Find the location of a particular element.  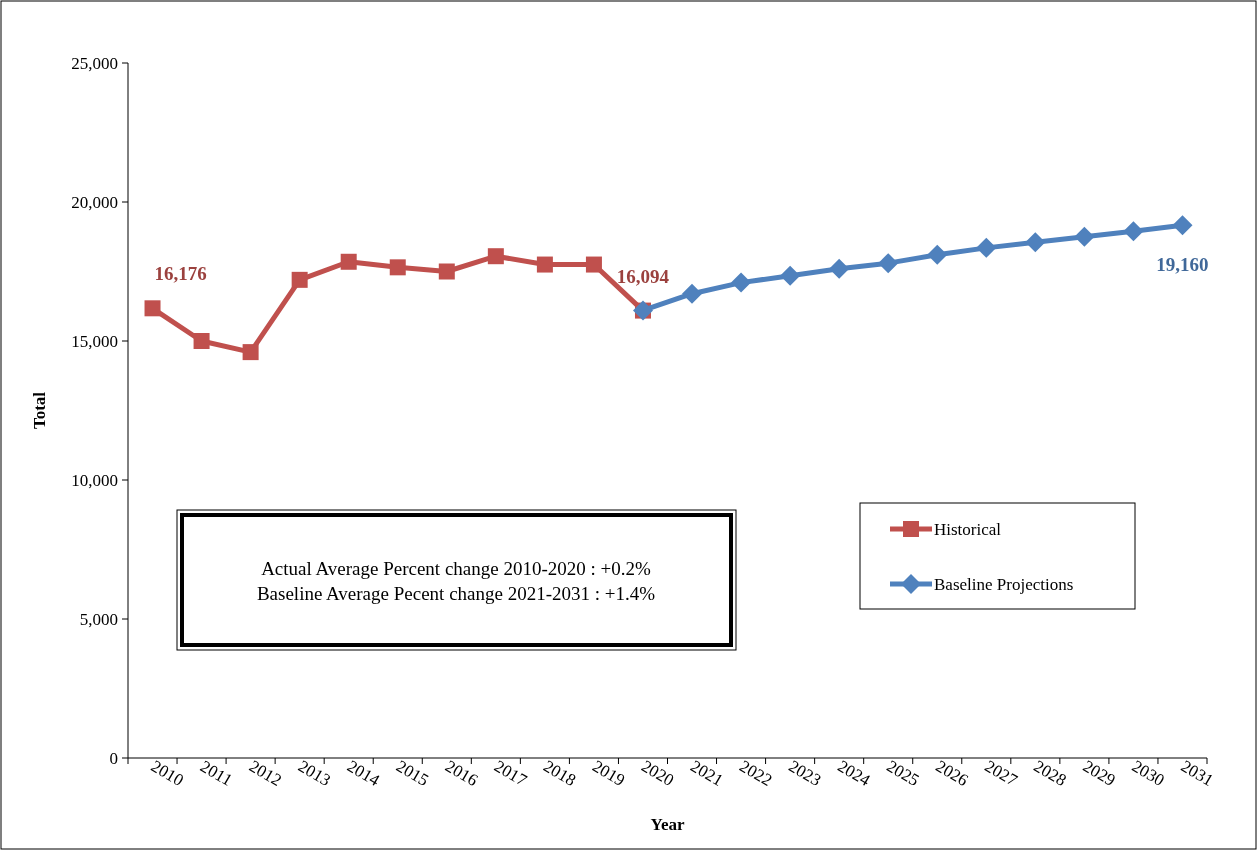

x-tick-label: 2023 is located at coordinates (805, 773).